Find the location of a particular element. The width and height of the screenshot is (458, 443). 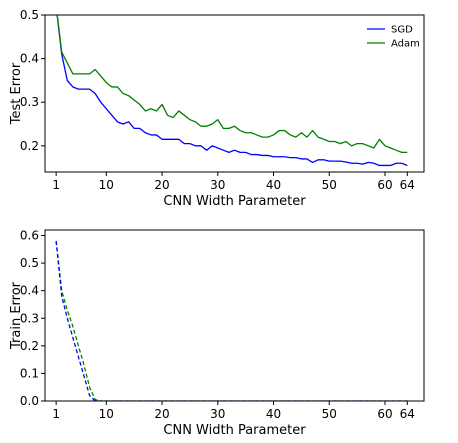

y-tick-label: 0.0 is located at coordinates (29, 401).